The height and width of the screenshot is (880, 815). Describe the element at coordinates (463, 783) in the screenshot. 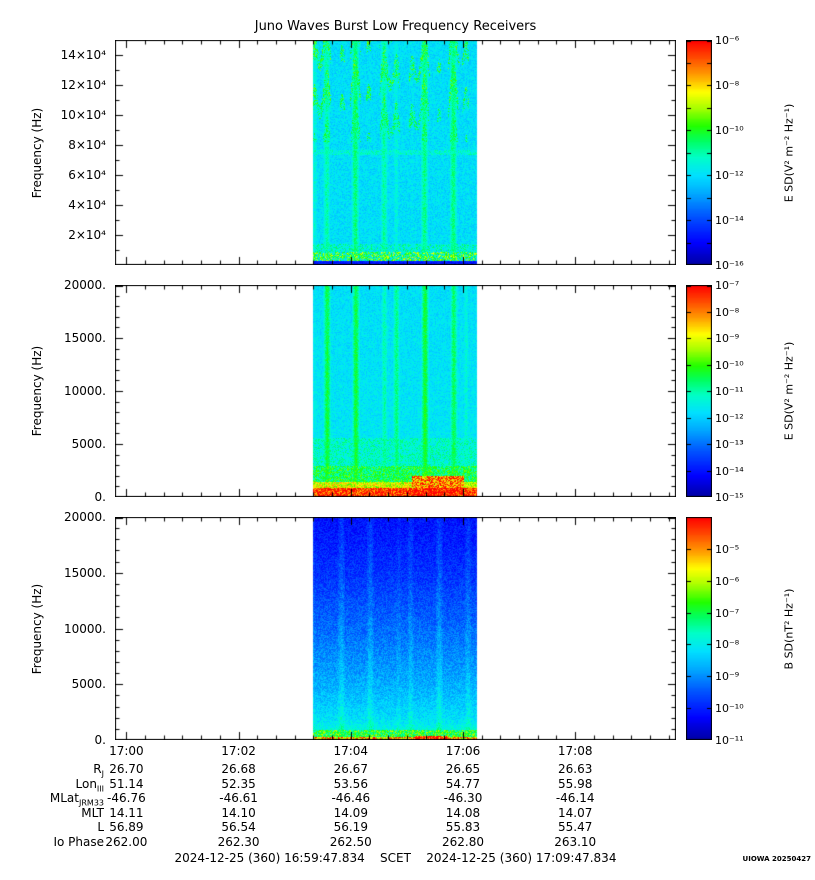

I see `ephemeris-value: 54.77` at that location.